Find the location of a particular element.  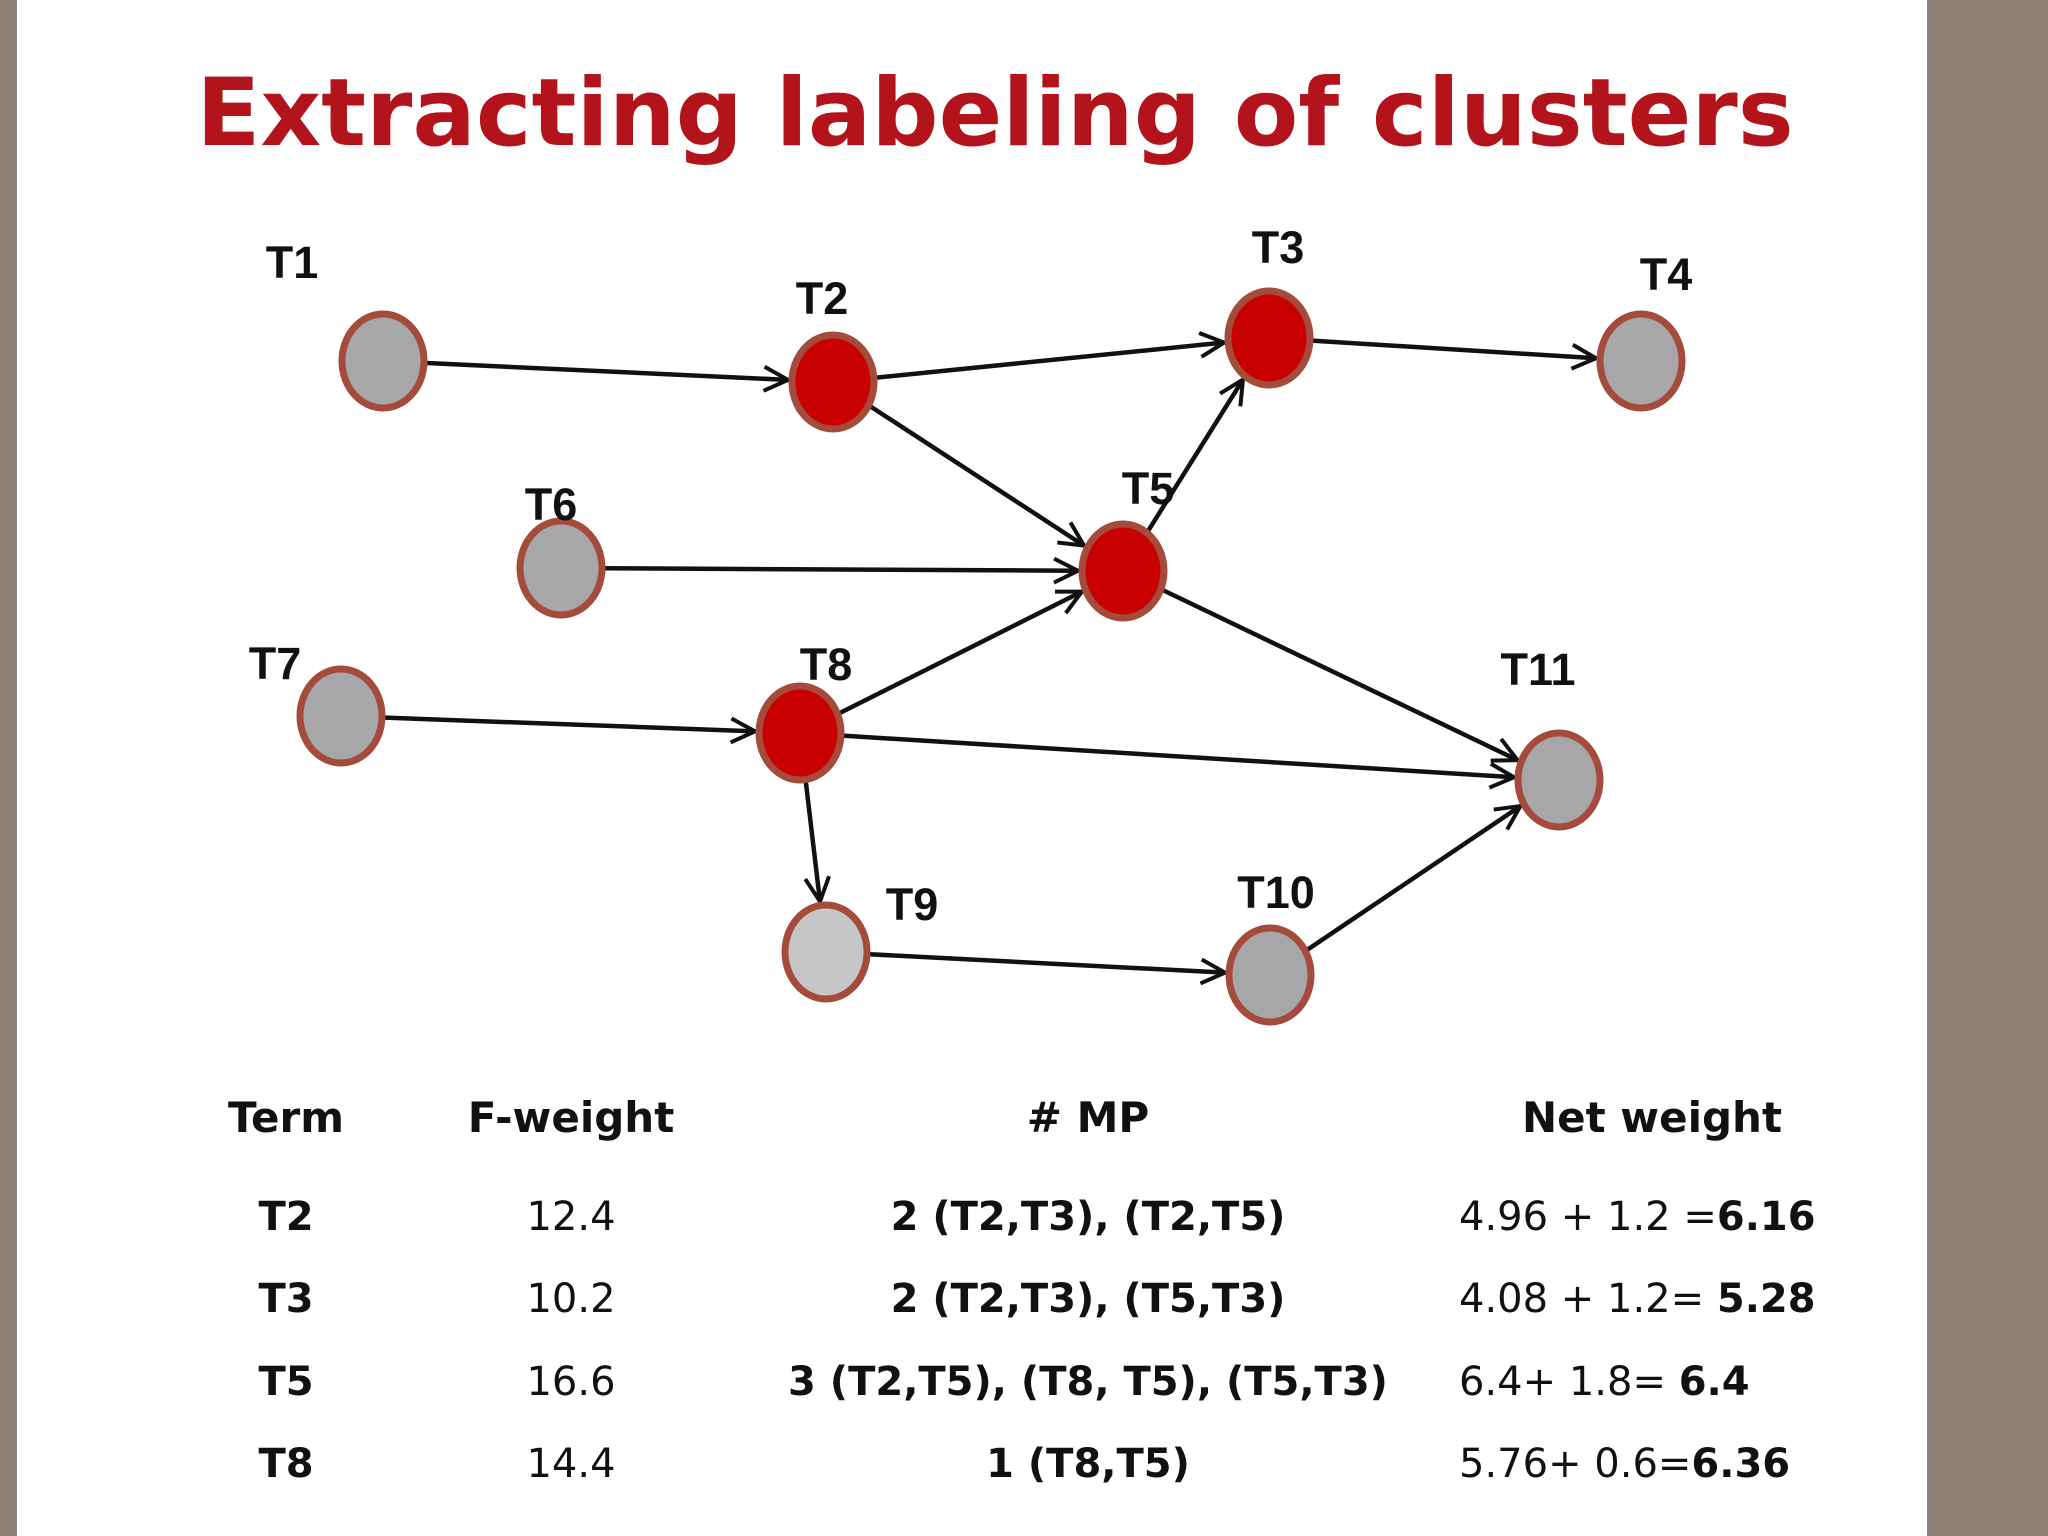

edge-t1-t2 is located at coordinates (608, 376).